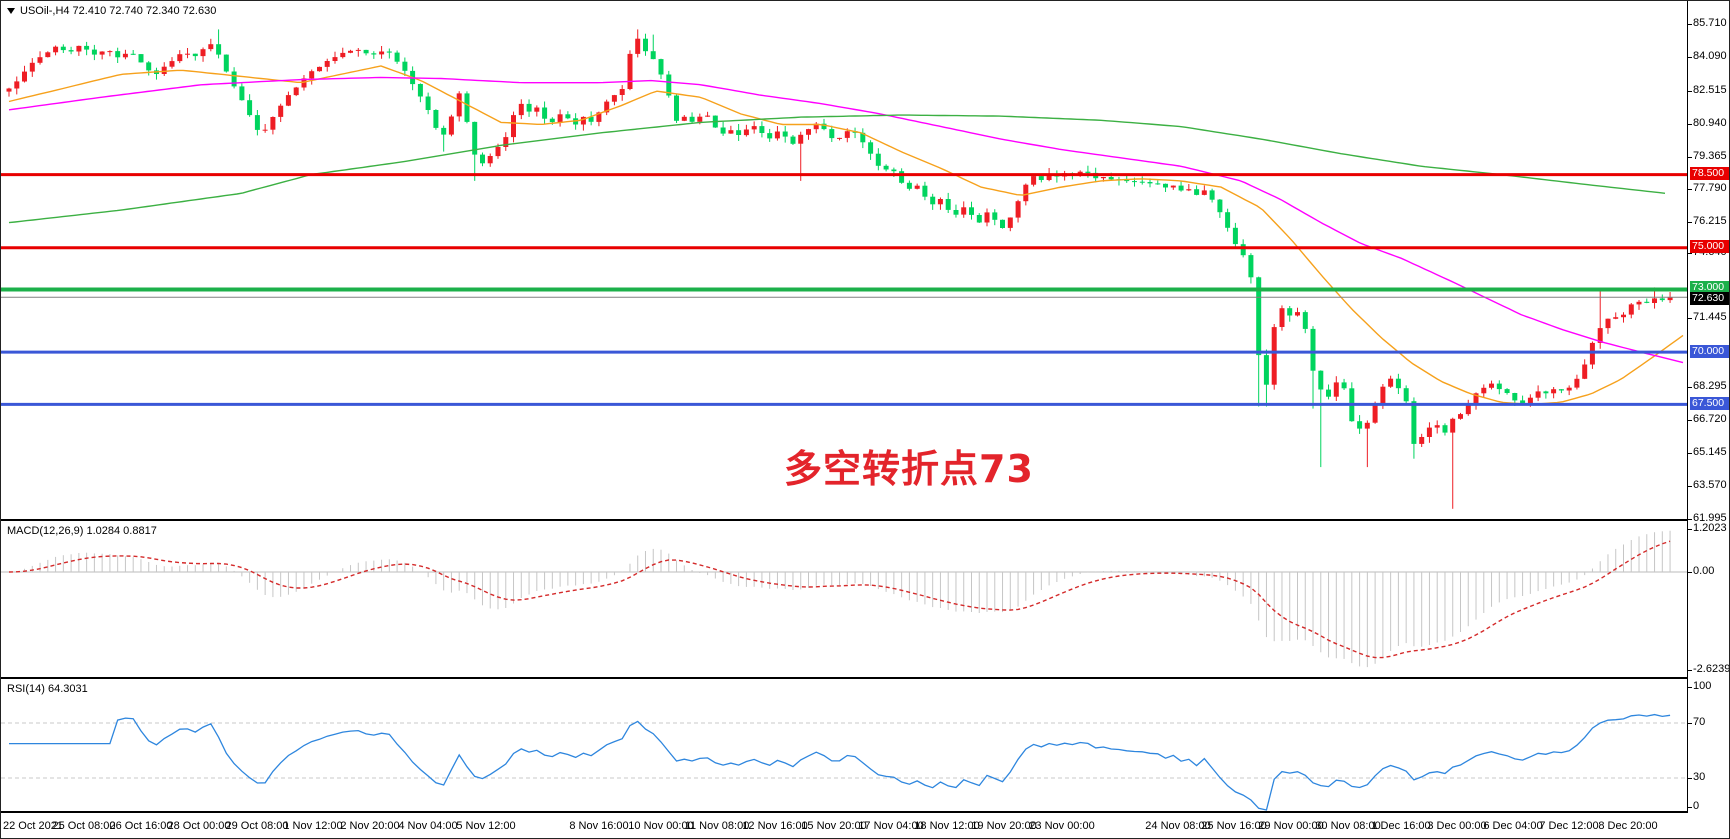 The height and width of the screenshot is (839, 1730). Describe the element at coordinates (1709, 287) in the screenshot. I see `price-line-label-73.000: 73.000` at that location.